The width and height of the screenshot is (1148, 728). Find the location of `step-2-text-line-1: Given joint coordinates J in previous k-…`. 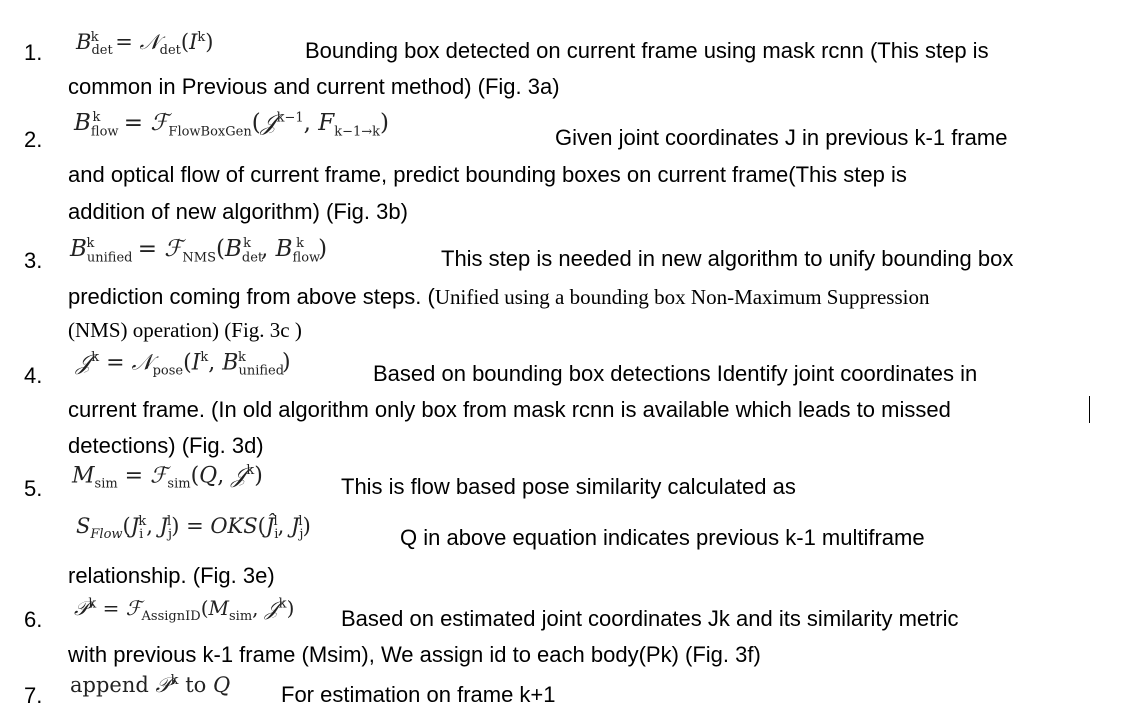

step-2-text-line-1: Given joint coordinates J in previous k-… is located at coordinates (781, 137).